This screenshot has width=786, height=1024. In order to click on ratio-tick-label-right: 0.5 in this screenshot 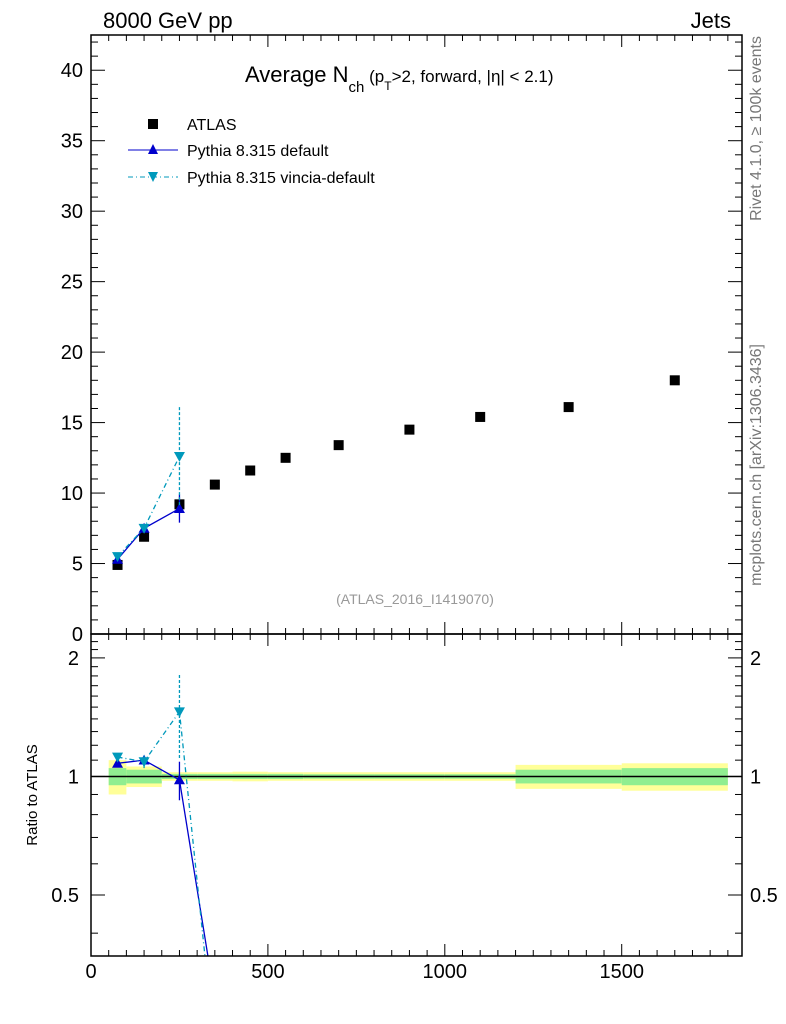, I will do `click(764, 896)`.